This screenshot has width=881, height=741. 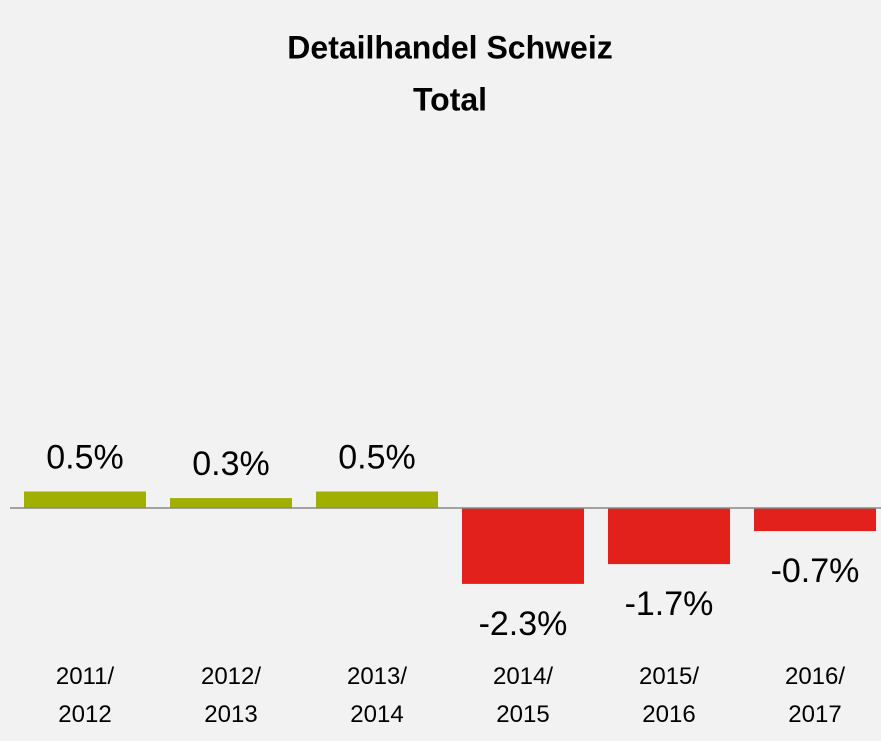 I want to click on chart-subtitle: Total, so click(x=450, y=99).